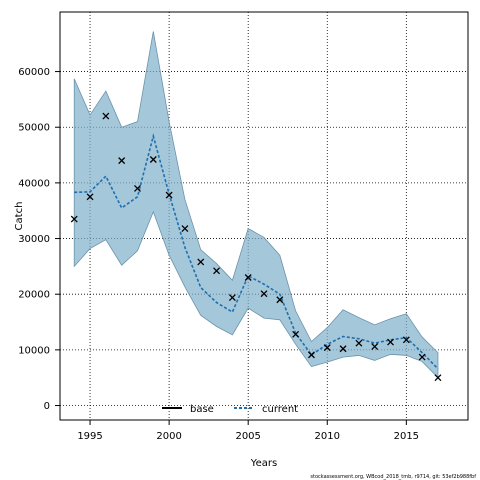 The width and height of the screenshot is (480, 480). I want to click on x-tick-label-2005: 2005, so click(247, 436).